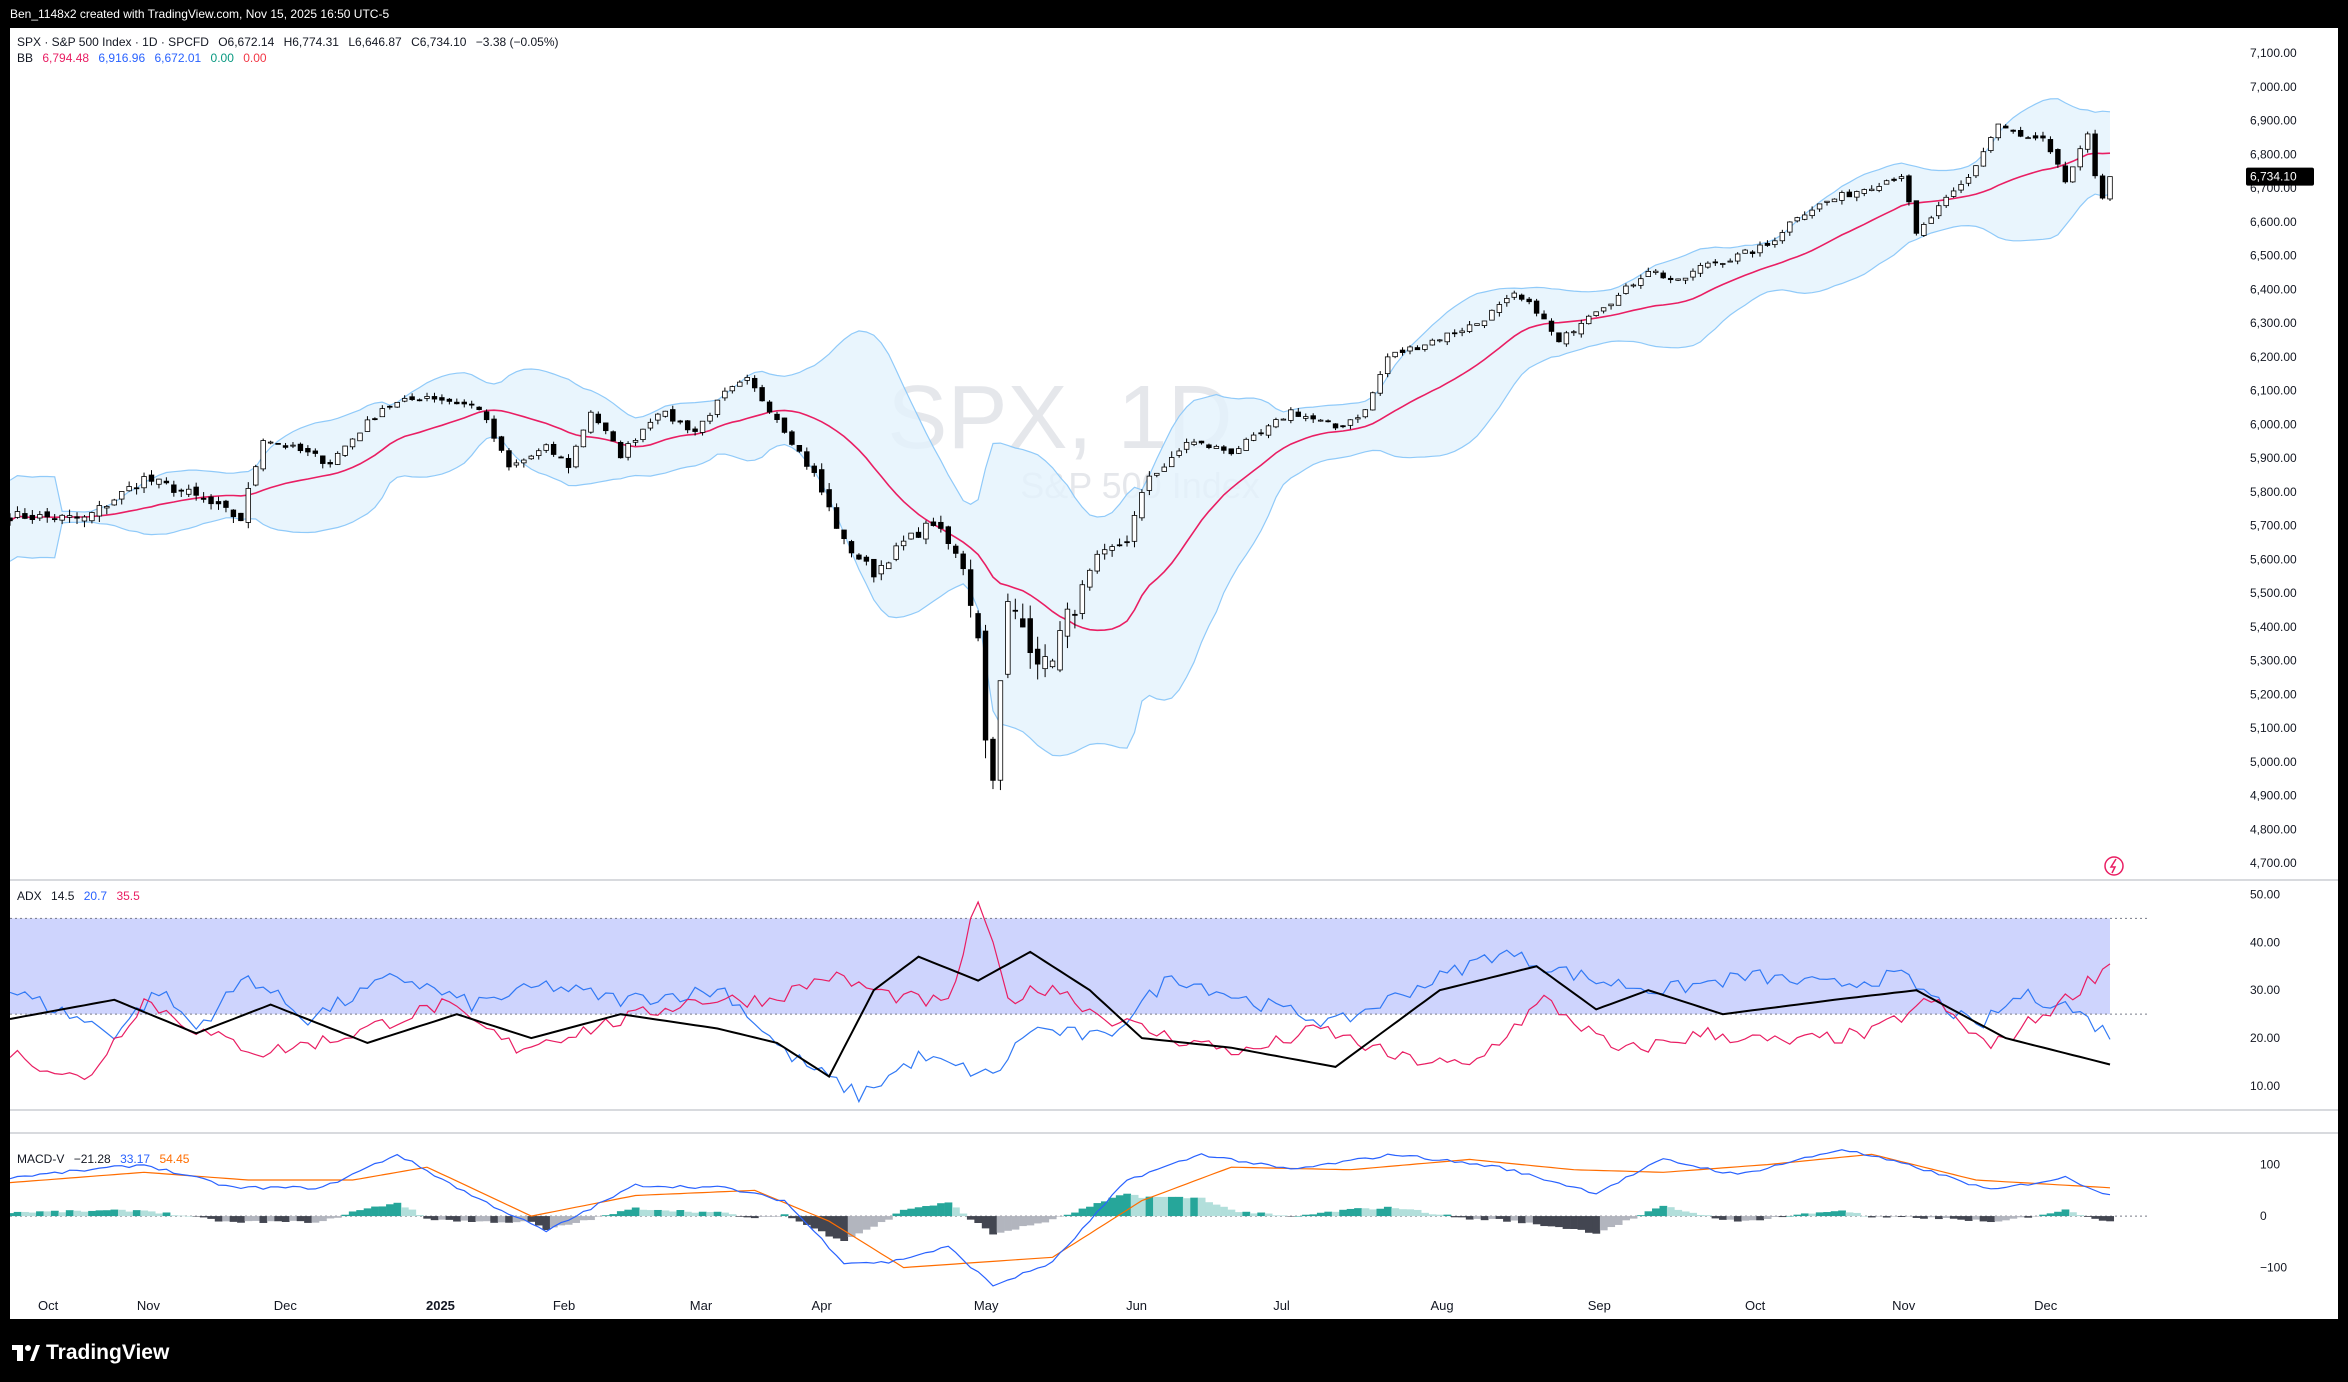 The image size is (2348, 1382). Describe the element at coordinates (122, 58) in the screenshot. I see `bb-upper-value: 6,916.96` at that location.